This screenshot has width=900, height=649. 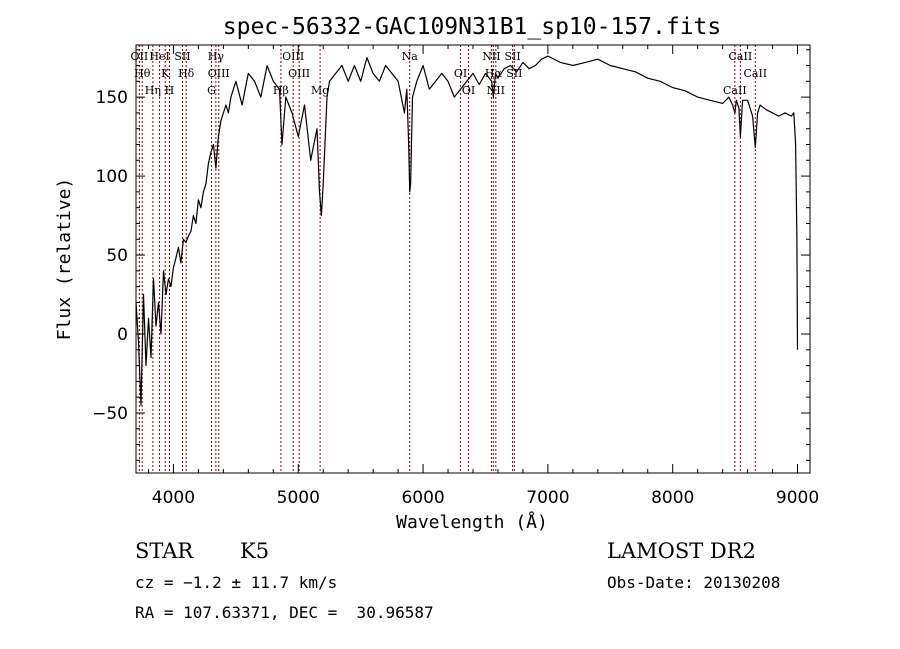 I want to click on object-class: STAR, so click(x=164, y=551).